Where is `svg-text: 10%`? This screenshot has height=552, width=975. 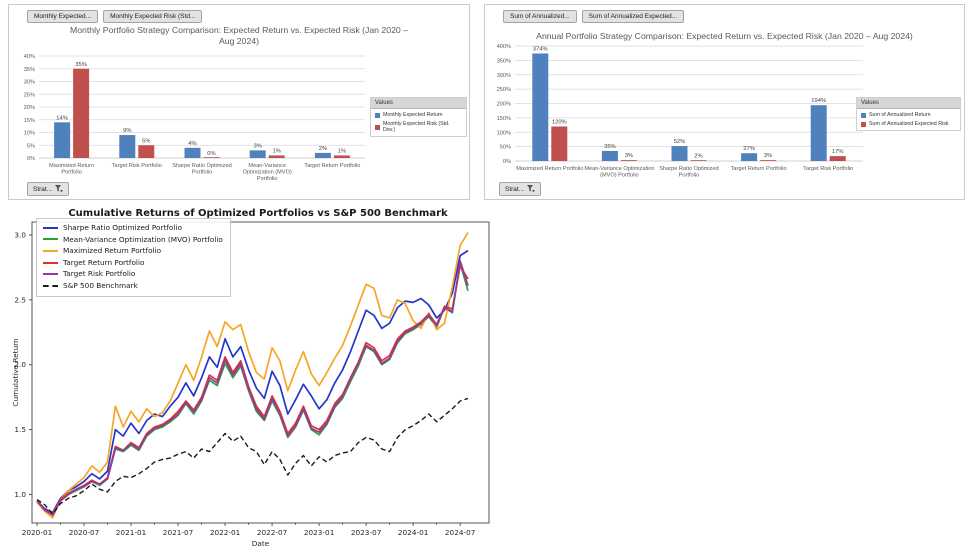
svg-text: 10% is located at coordinates (29, 134).